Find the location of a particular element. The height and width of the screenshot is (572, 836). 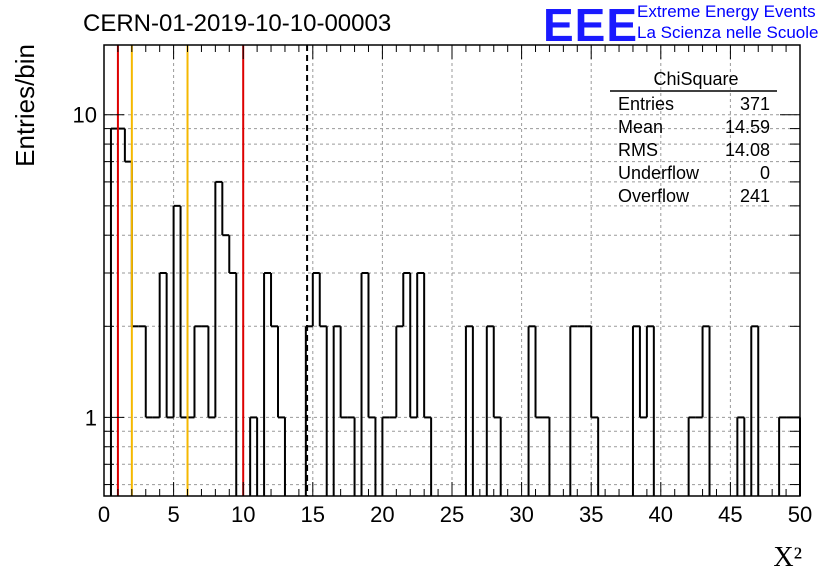

stats-label: Entries is located at coordinates (646, 104).